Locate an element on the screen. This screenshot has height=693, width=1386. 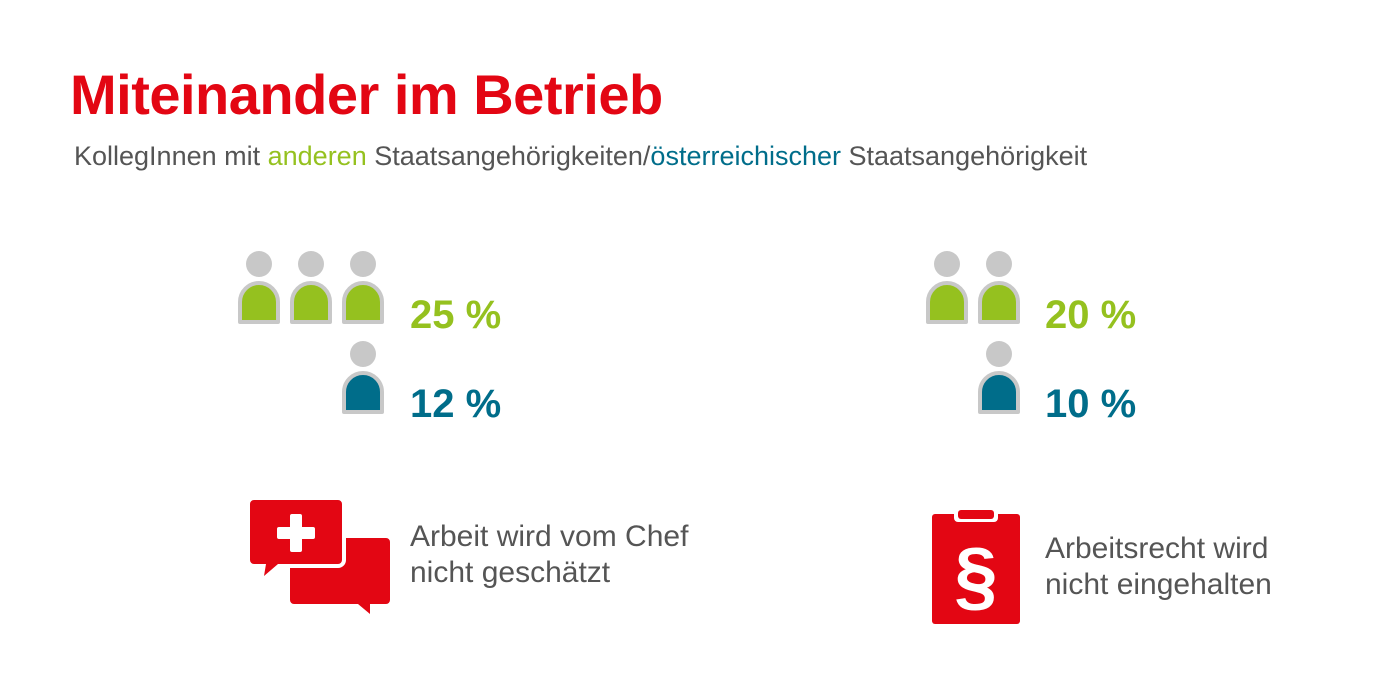
subtitle-highlight-oesterreichischer: österreichischer is located at coordinates (745, 156).